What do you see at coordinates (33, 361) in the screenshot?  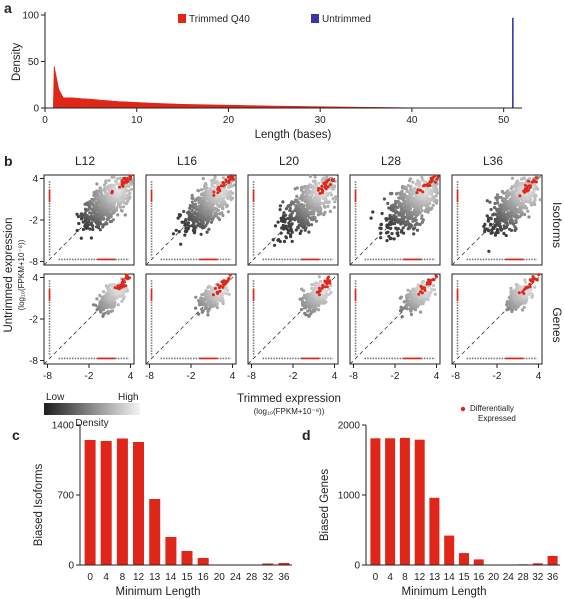 I see `y-tick-label: -8` at bounding box center [33, 361].